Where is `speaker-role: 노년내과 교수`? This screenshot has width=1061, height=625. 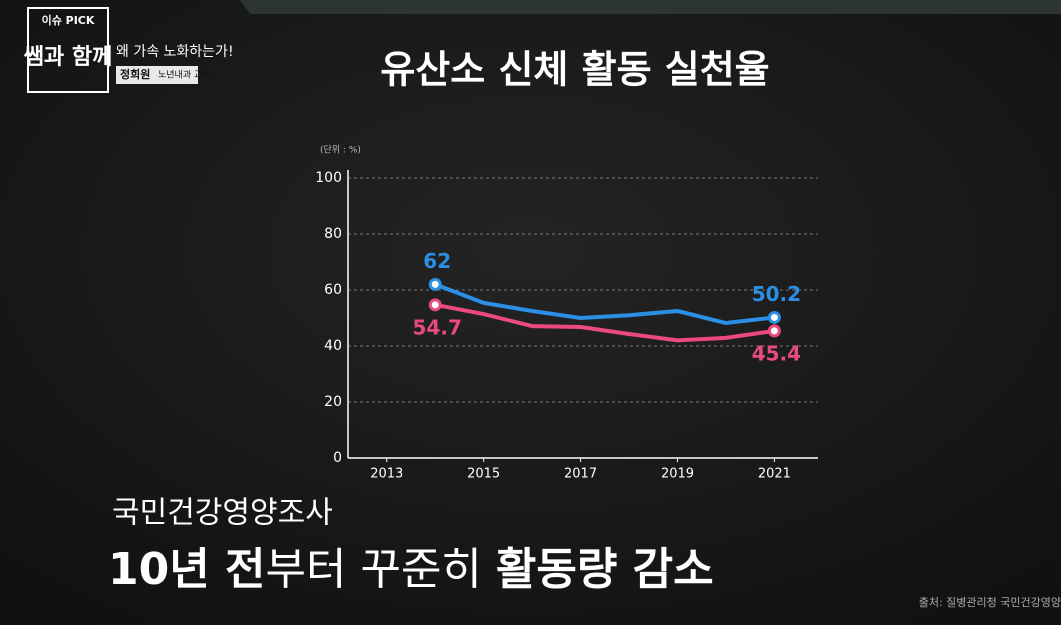
speaker-role: 노년내과 교수 is located at coordinates (184, 75).